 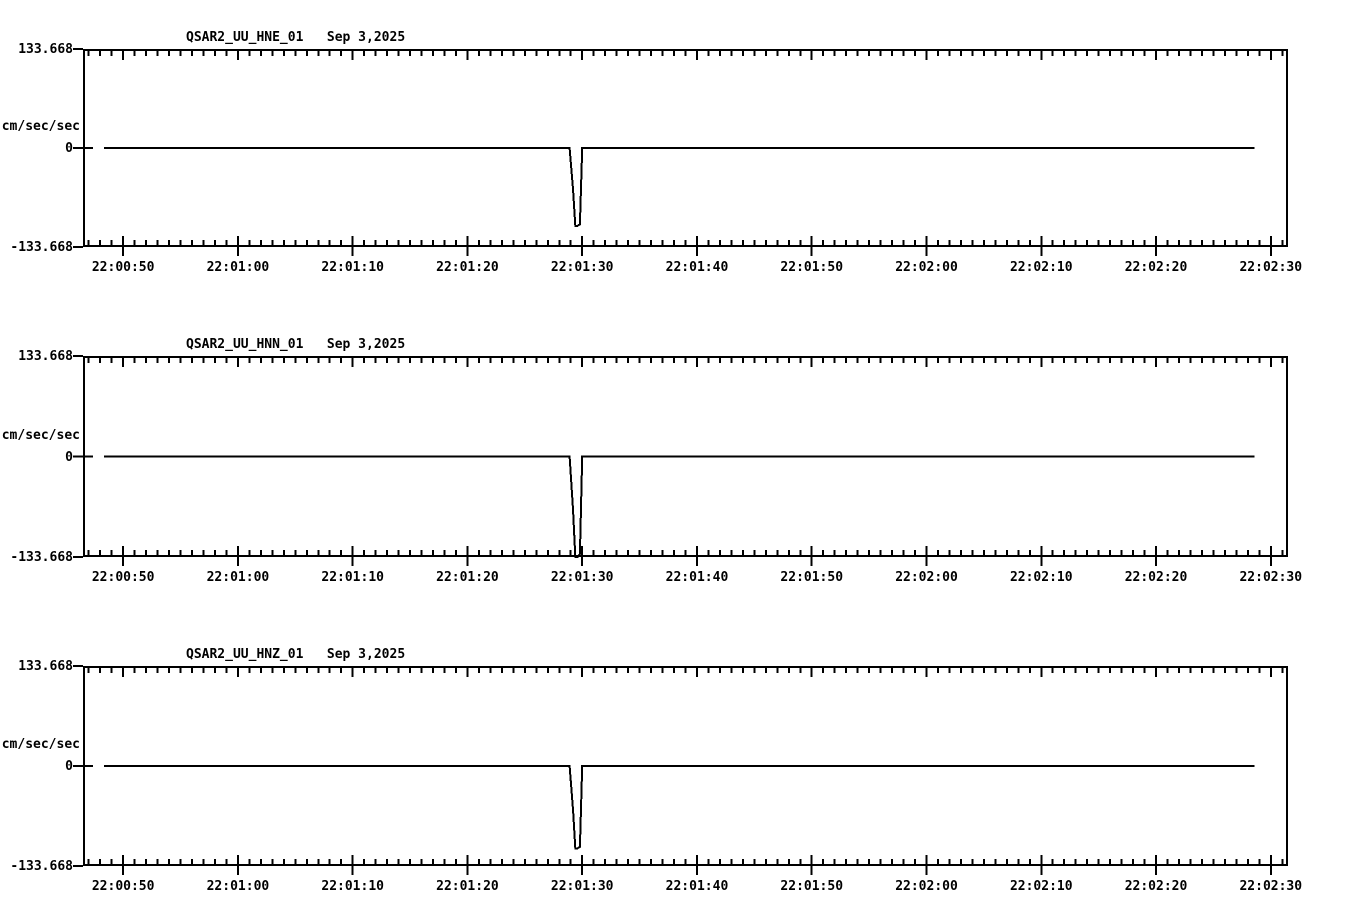 I want to click on panel-title: QSAR2_UU_HNE_01 Sep 3,2025, so click(x=296, y=37).